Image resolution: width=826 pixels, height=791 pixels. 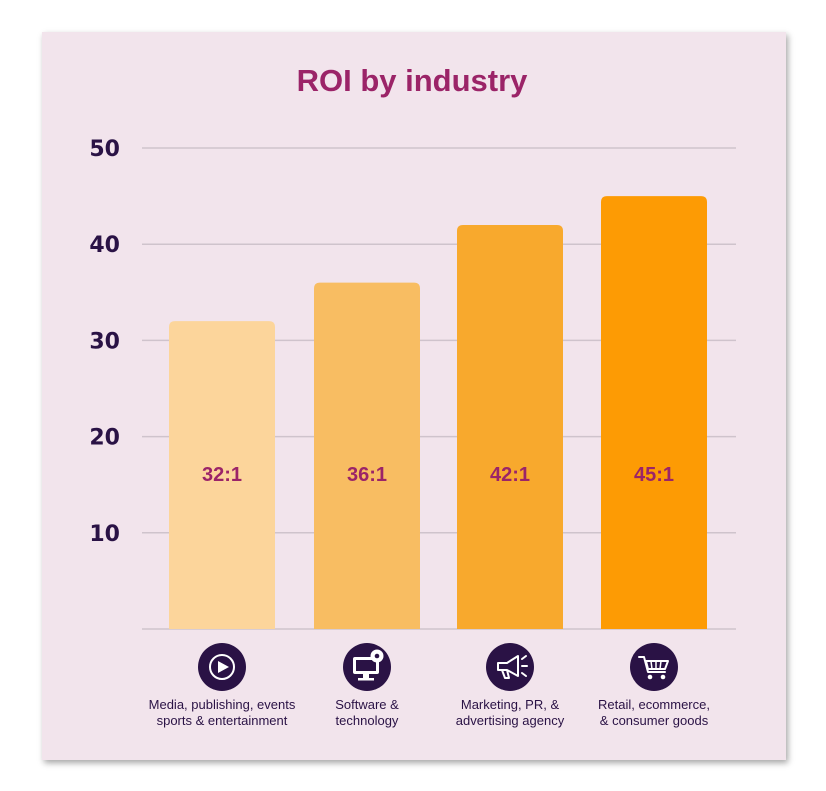 What do you see at coordinates (222, 704) in the screenshot?
I see `x-category-label: Media, publishing, events` at bounding box center [222, 704].